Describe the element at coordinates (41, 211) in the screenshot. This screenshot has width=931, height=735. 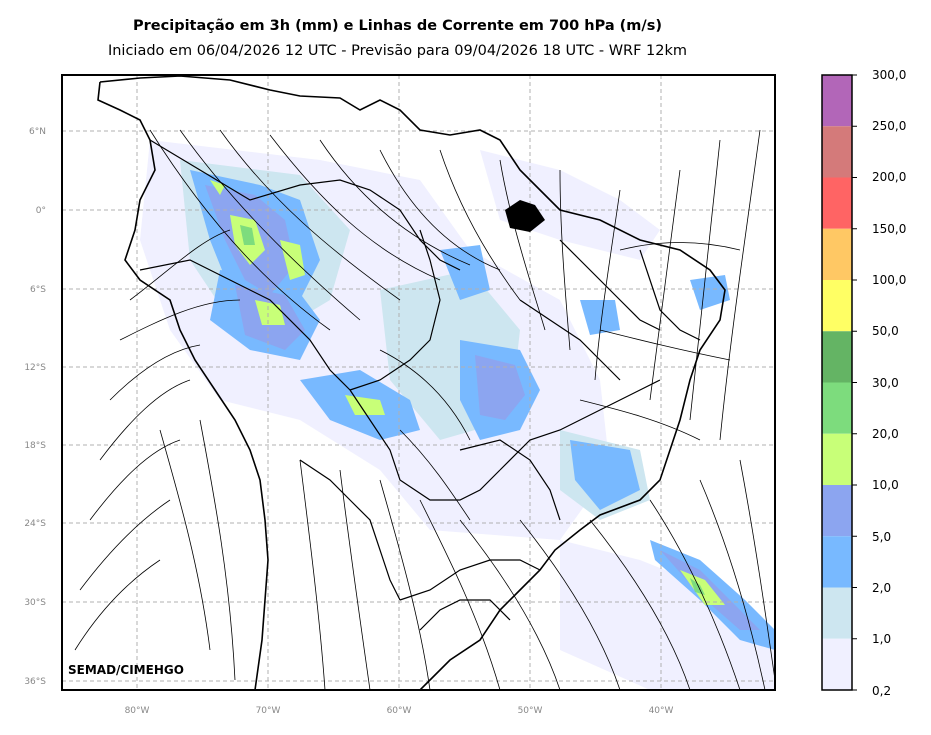
I see `lat-tick: 0°` at that location.